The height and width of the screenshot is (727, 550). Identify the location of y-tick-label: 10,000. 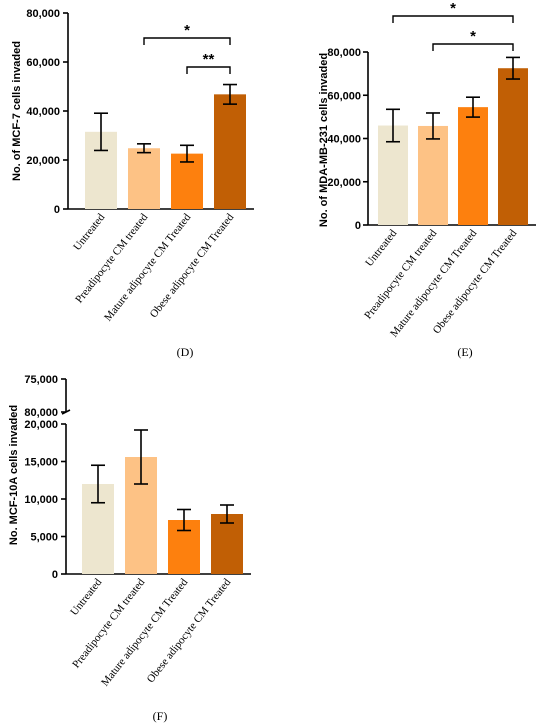
(41, 500).